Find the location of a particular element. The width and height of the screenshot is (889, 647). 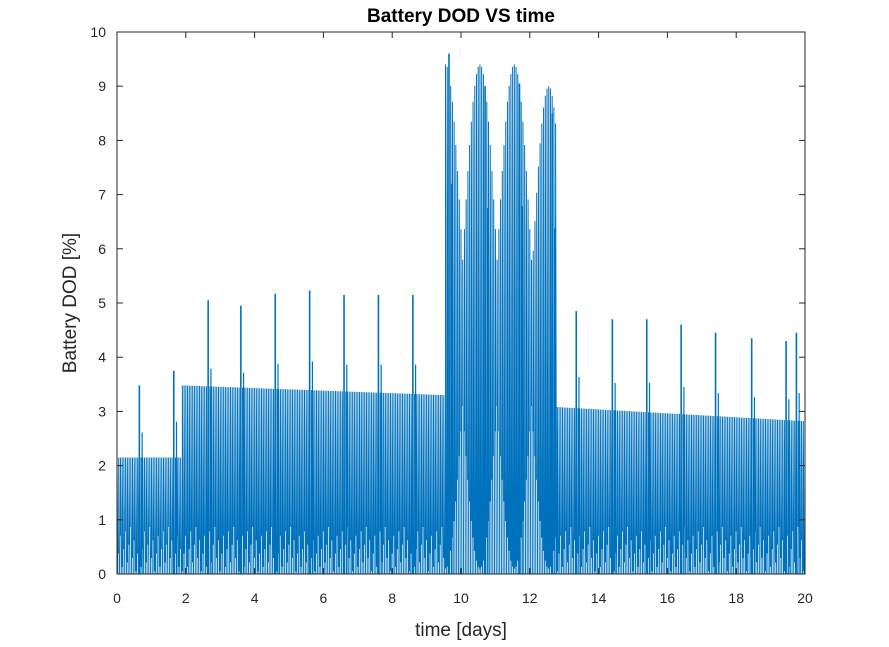

y-tick-label: 7 is located at coordinates (102, 195).